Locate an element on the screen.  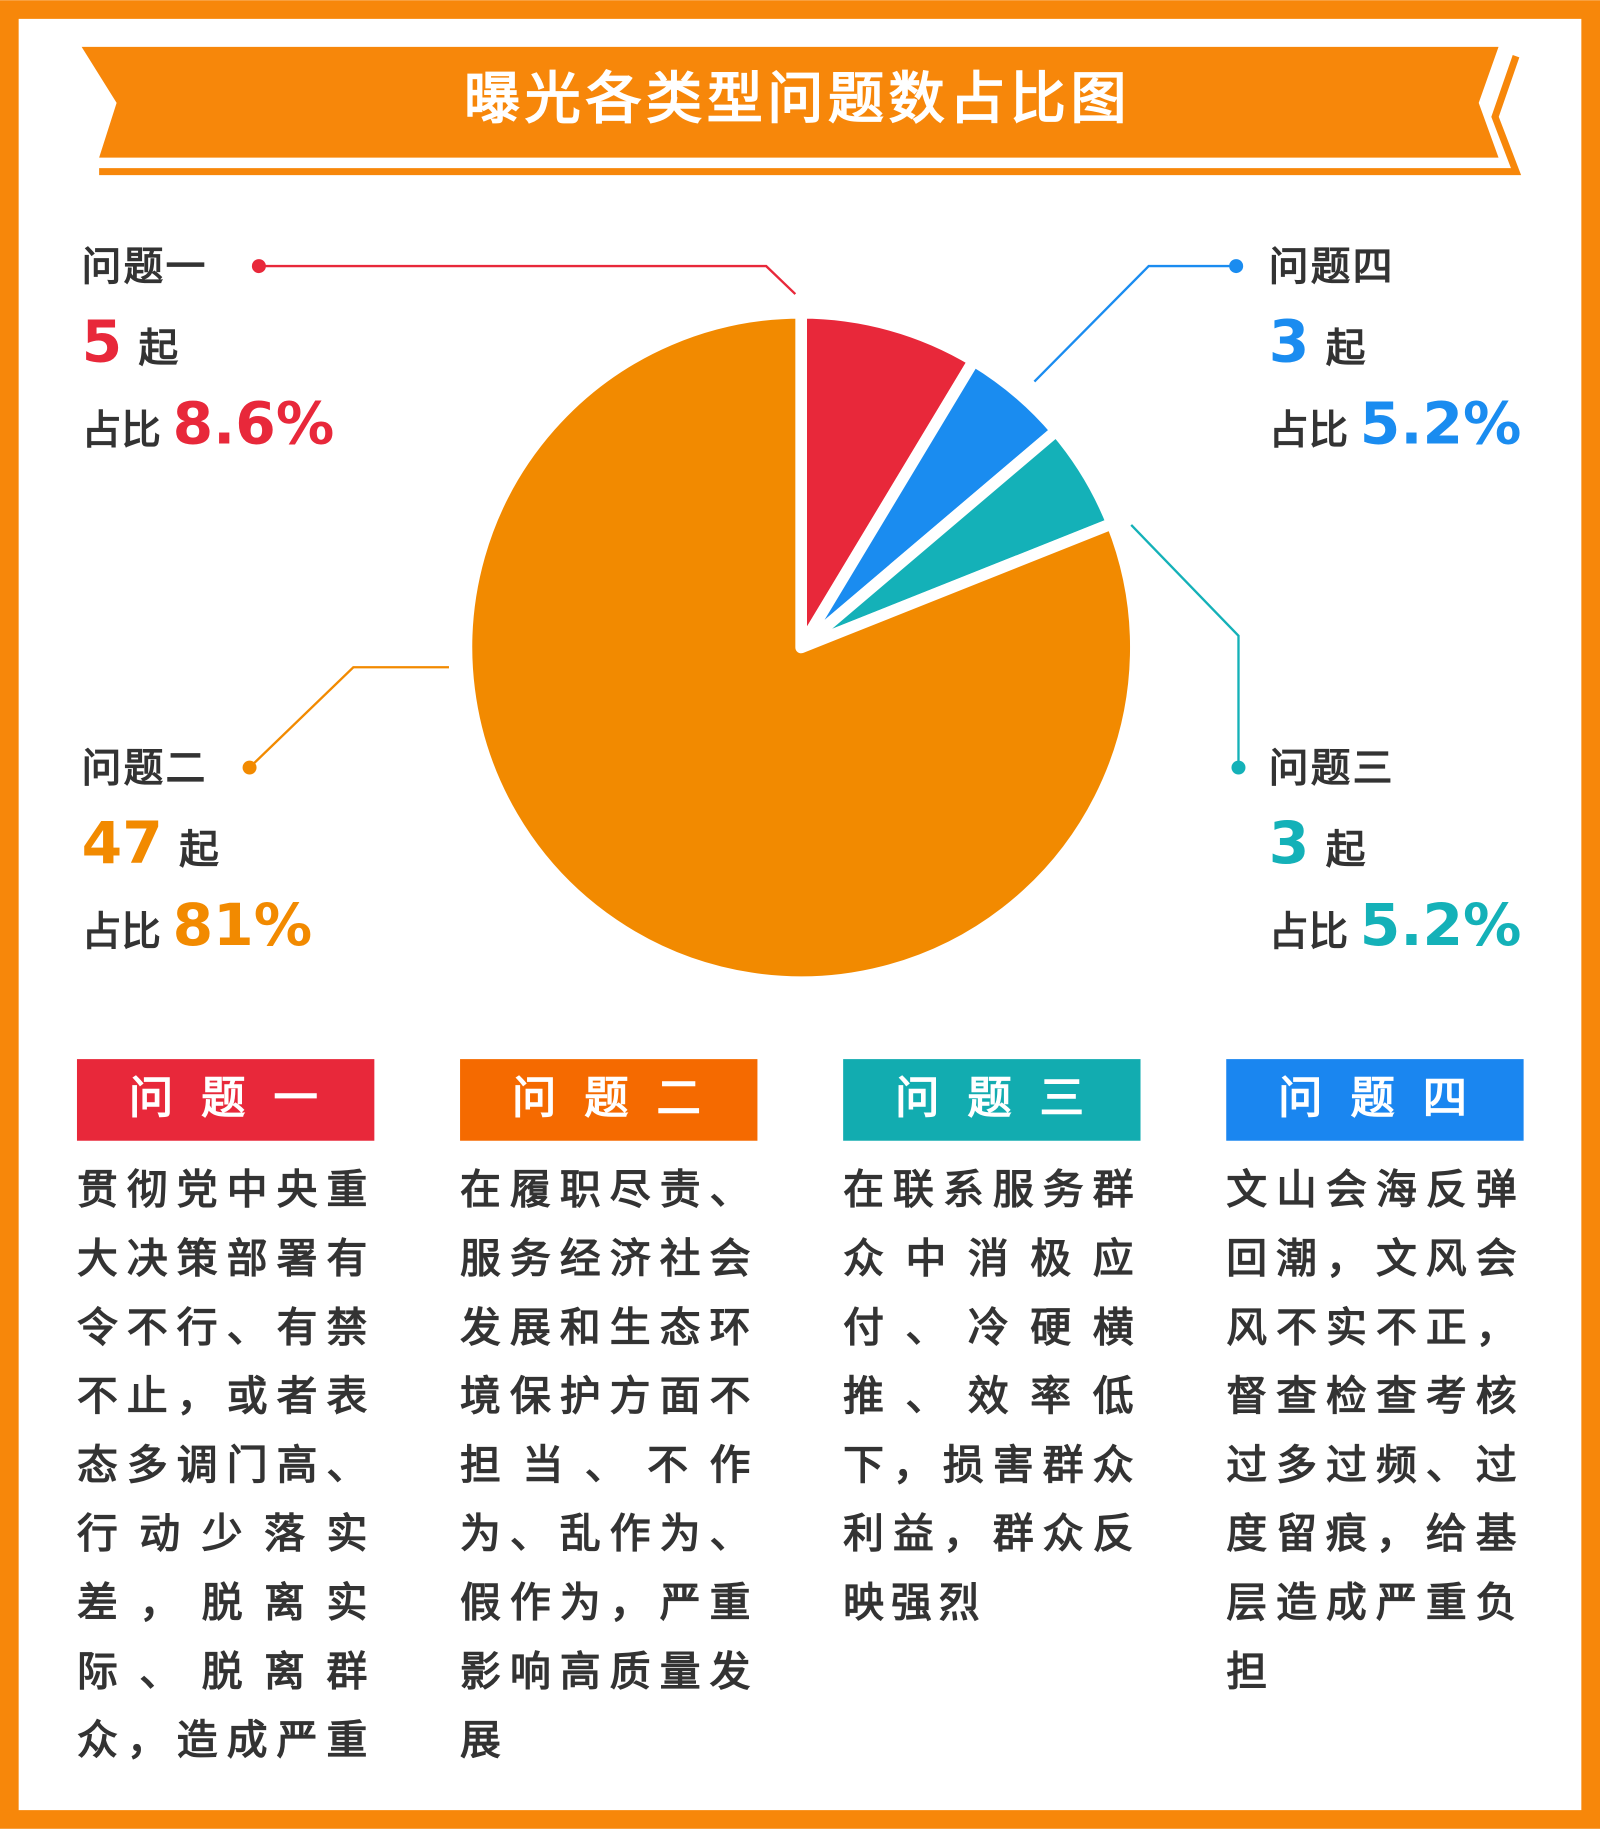
category-label: 问题三 is located at coordinates (1332, 769).